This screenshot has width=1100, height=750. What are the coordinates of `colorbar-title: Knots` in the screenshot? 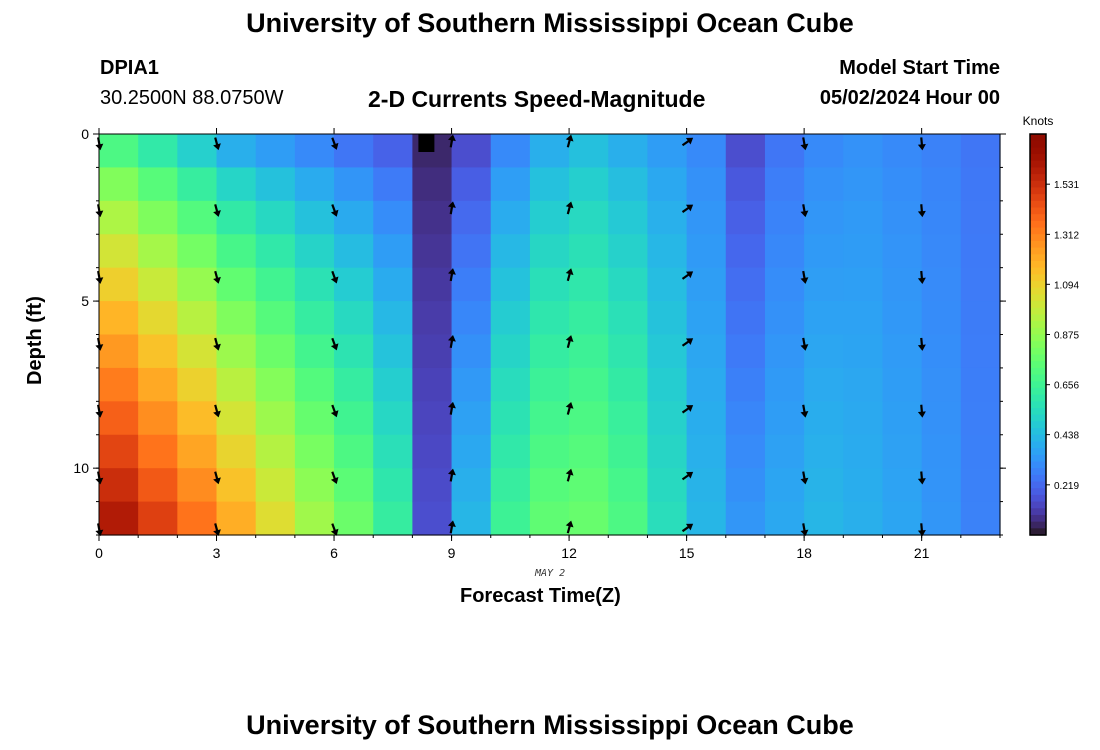 It's located at (1038, 121).